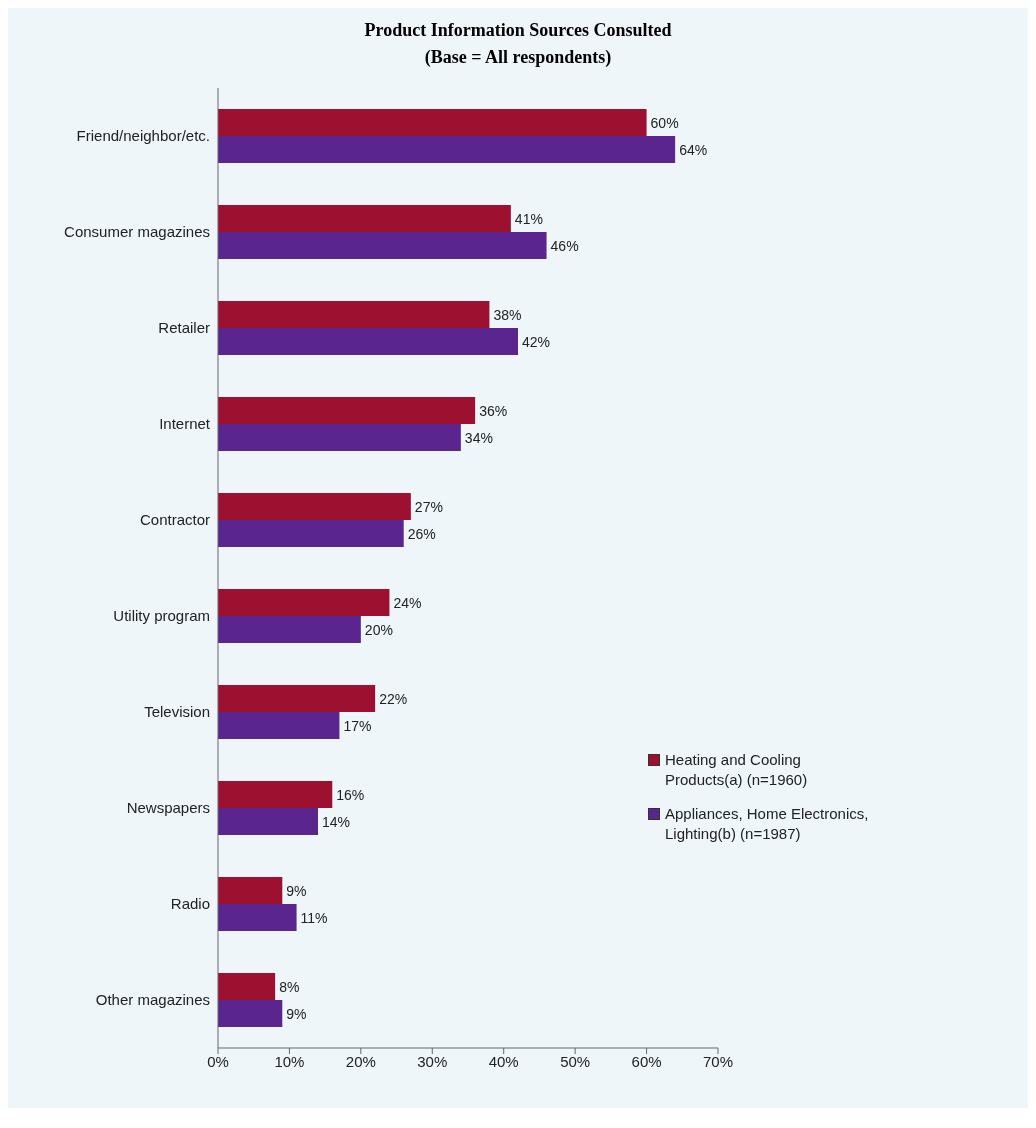  What do you see at coordinates (478, 437) in the screenshot?
I see `data-label: 34%` at bounding box center [478, 437].